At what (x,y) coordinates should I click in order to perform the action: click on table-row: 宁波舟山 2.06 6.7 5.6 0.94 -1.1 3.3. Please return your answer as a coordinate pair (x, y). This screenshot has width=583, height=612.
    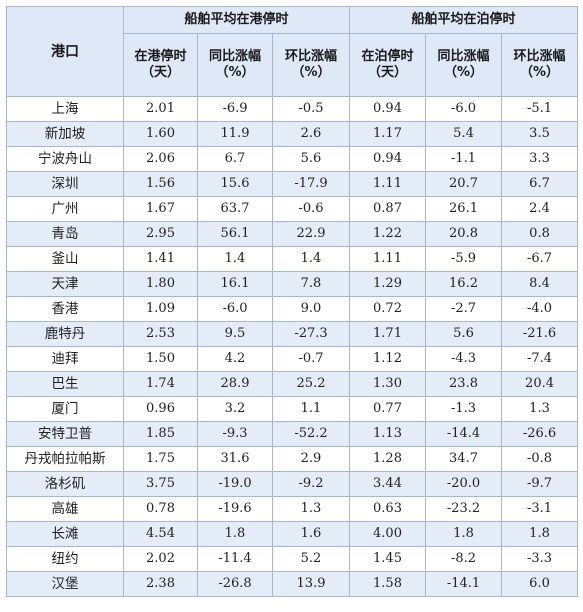
    Looking at the image, I should click on (292, 159).